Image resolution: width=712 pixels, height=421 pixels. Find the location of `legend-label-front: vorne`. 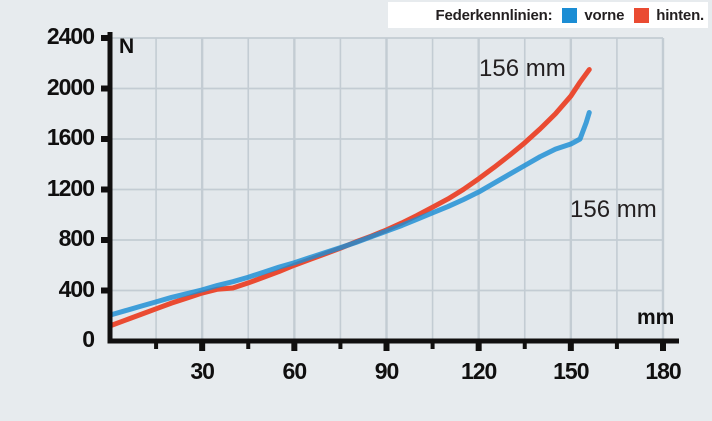

legend-label-front: vorne is located at coordinates (604, 15).